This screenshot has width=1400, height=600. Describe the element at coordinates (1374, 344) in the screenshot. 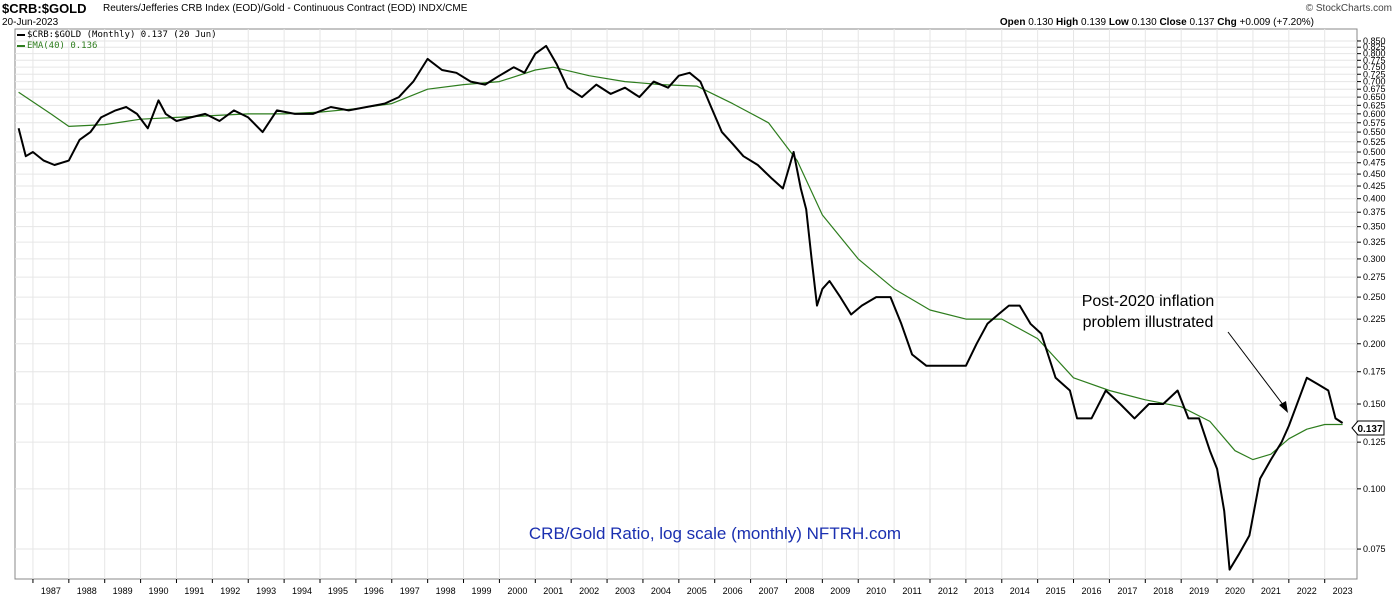

I see `y-tick-label: 0.200` at that location.